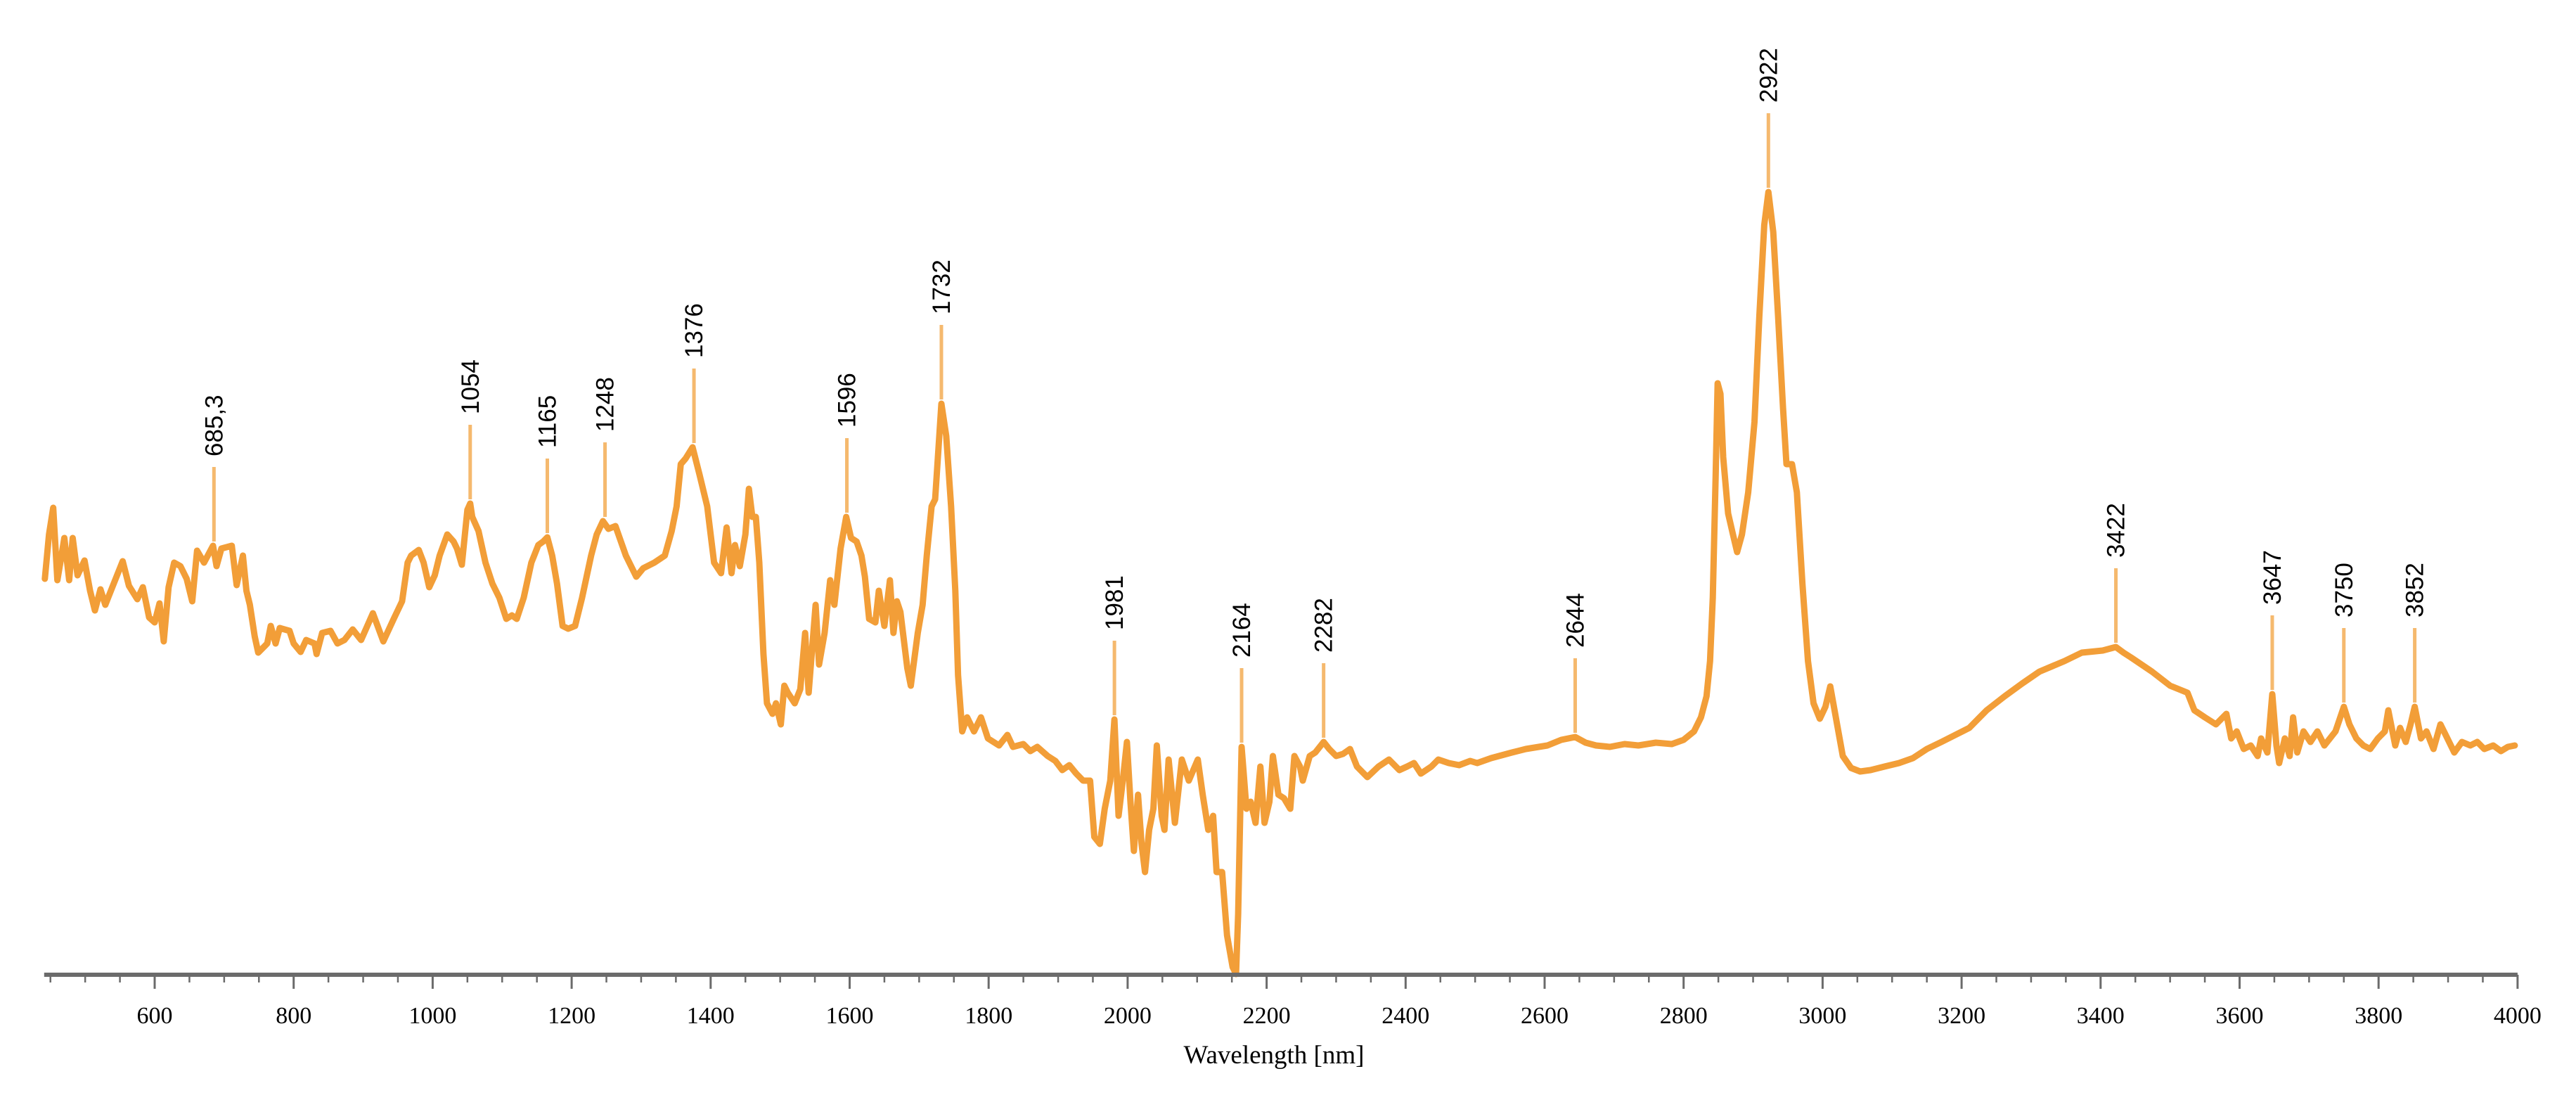  Describe the element at coordinates (1961, 1016) in the screenshot. I see `x-tick-label: 3200` at that location.